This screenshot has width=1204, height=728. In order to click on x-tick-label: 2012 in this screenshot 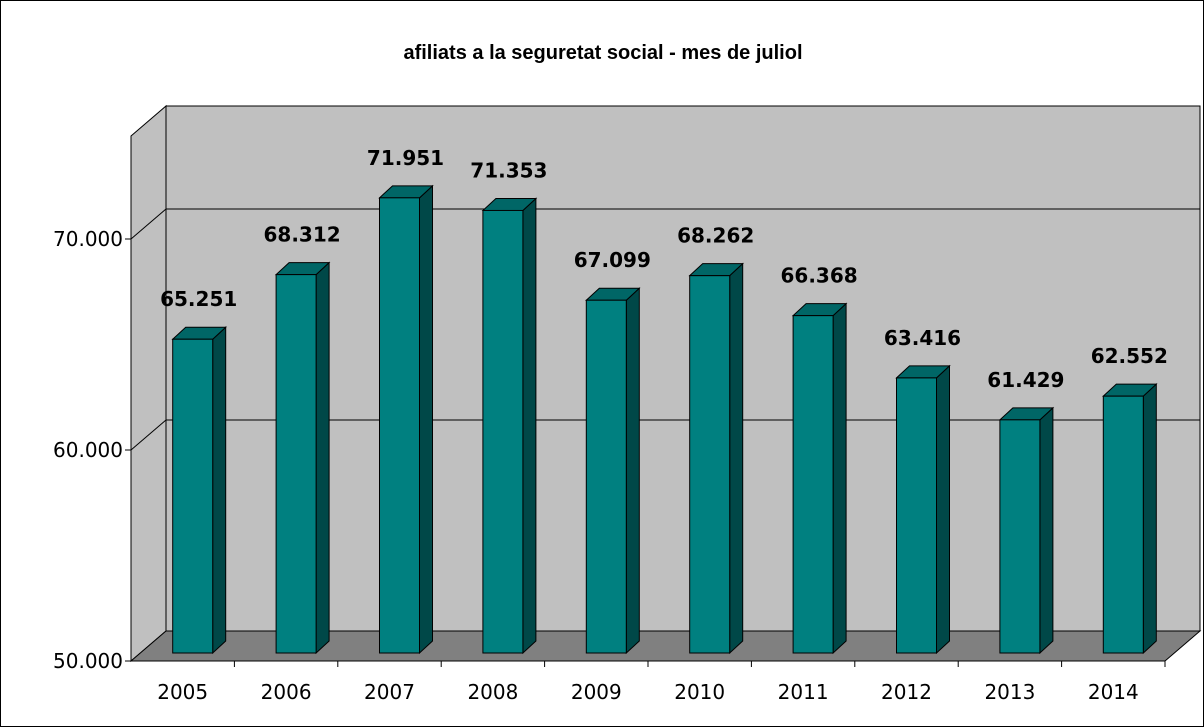, I will do `click(906, 692)`.